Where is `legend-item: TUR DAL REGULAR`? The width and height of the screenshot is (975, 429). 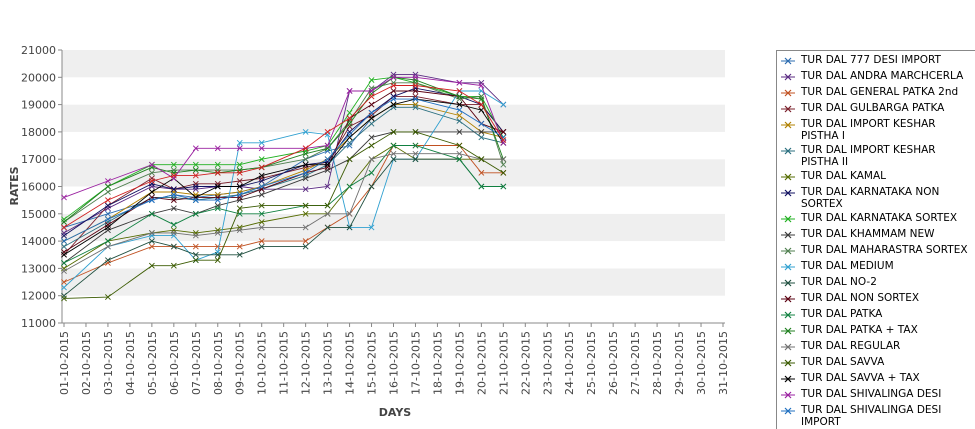
legend-item: TUR DAL REGULAR is located at coordinates (876, 347).